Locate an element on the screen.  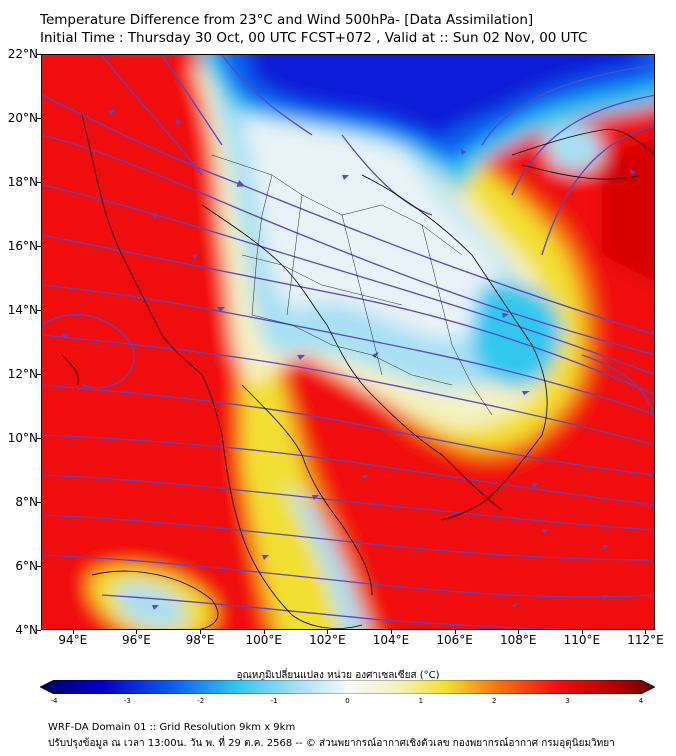
colorbar-tick-label: 1 is located at coordinates (421, 701).